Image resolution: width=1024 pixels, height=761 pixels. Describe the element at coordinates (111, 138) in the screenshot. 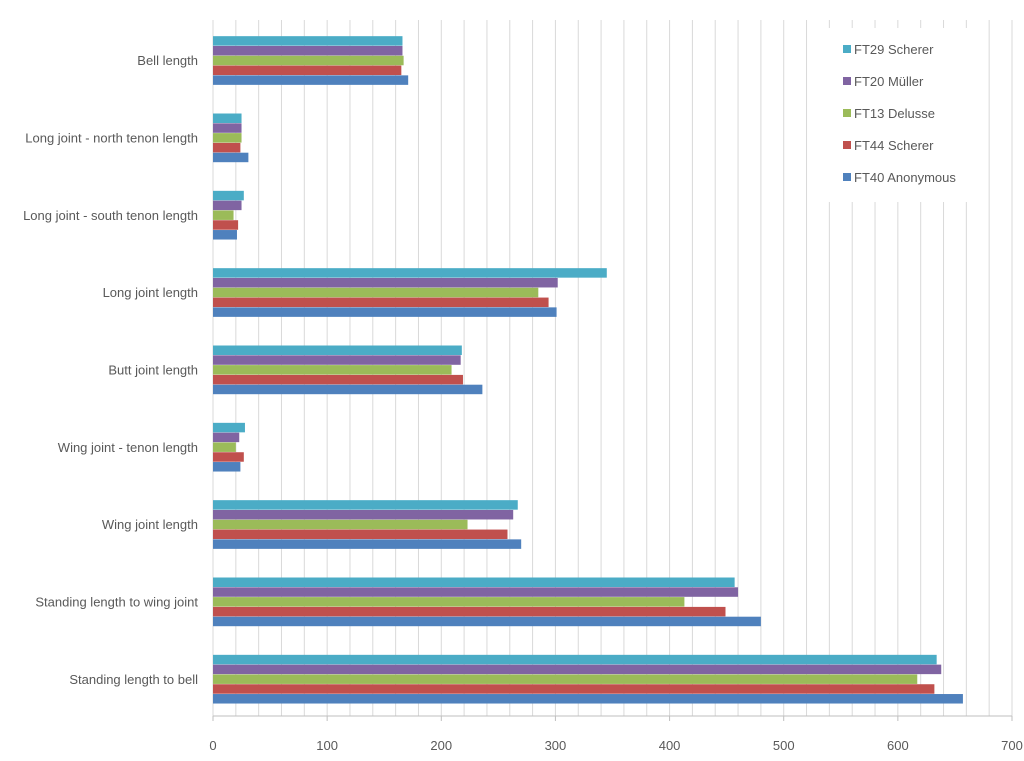

I see `category-label: Long joint - north tenon length` at that location.